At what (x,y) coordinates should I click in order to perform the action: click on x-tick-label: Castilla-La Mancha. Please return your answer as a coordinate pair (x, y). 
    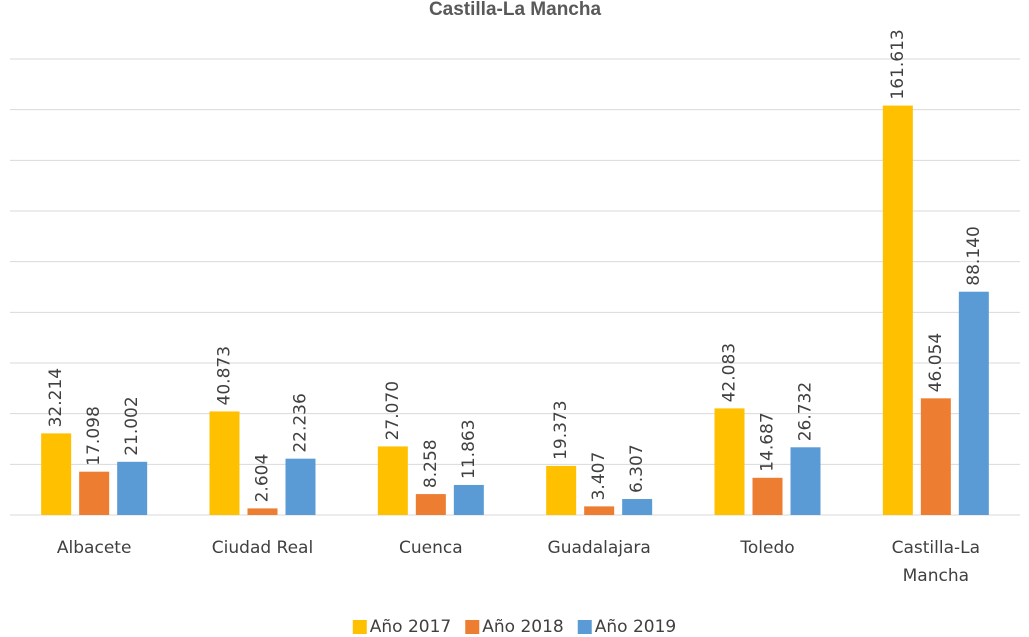
    Looking at the image, I should click on (936, 562).